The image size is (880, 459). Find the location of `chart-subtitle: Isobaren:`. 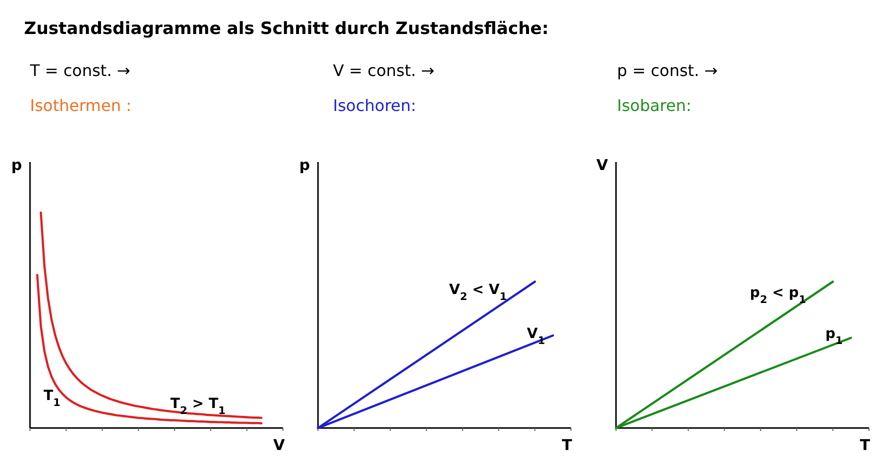

chart-subtitle: Isobaren: is located at coordinates (654, 105).